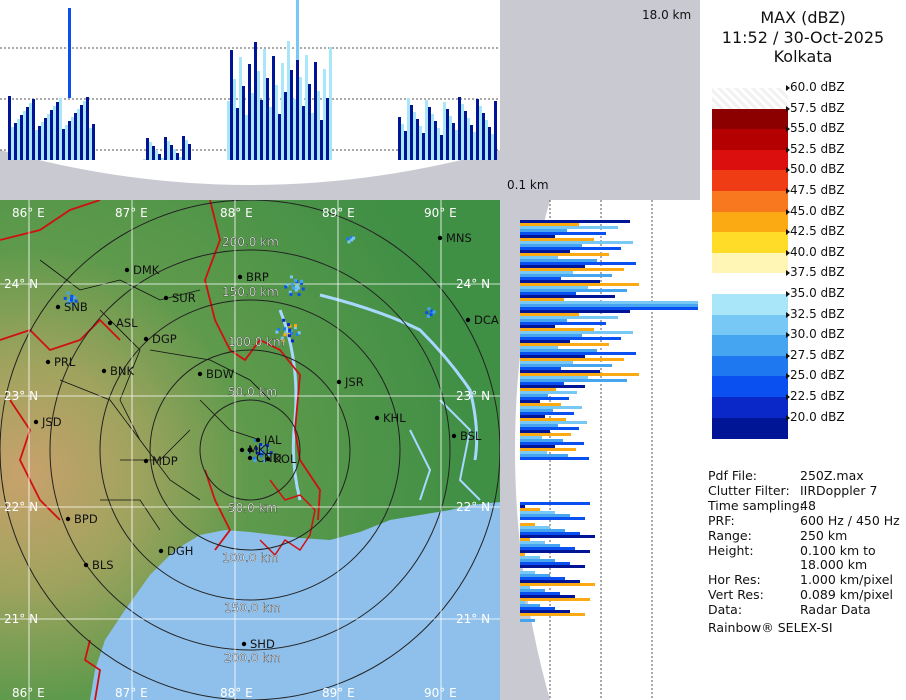 This screenshot has width=906, height=700. Describe the element at coordinates (756, 505) in the screenshot. I see `info-key: Time sampling:` at that location.